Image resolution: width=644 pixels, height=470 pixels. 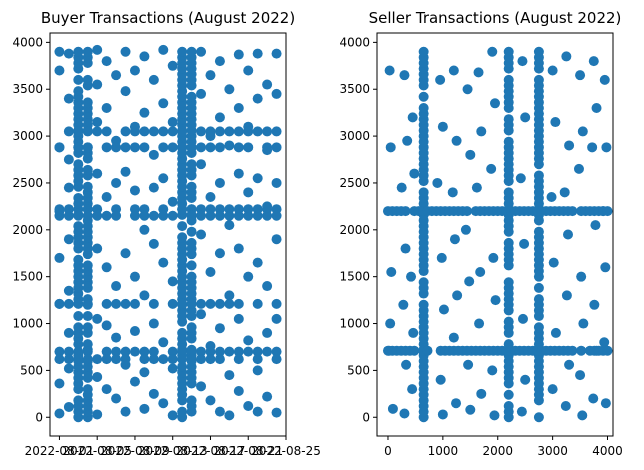 I want to click on buyer-y-tick-label: 4000, so click(x=27, y=42).